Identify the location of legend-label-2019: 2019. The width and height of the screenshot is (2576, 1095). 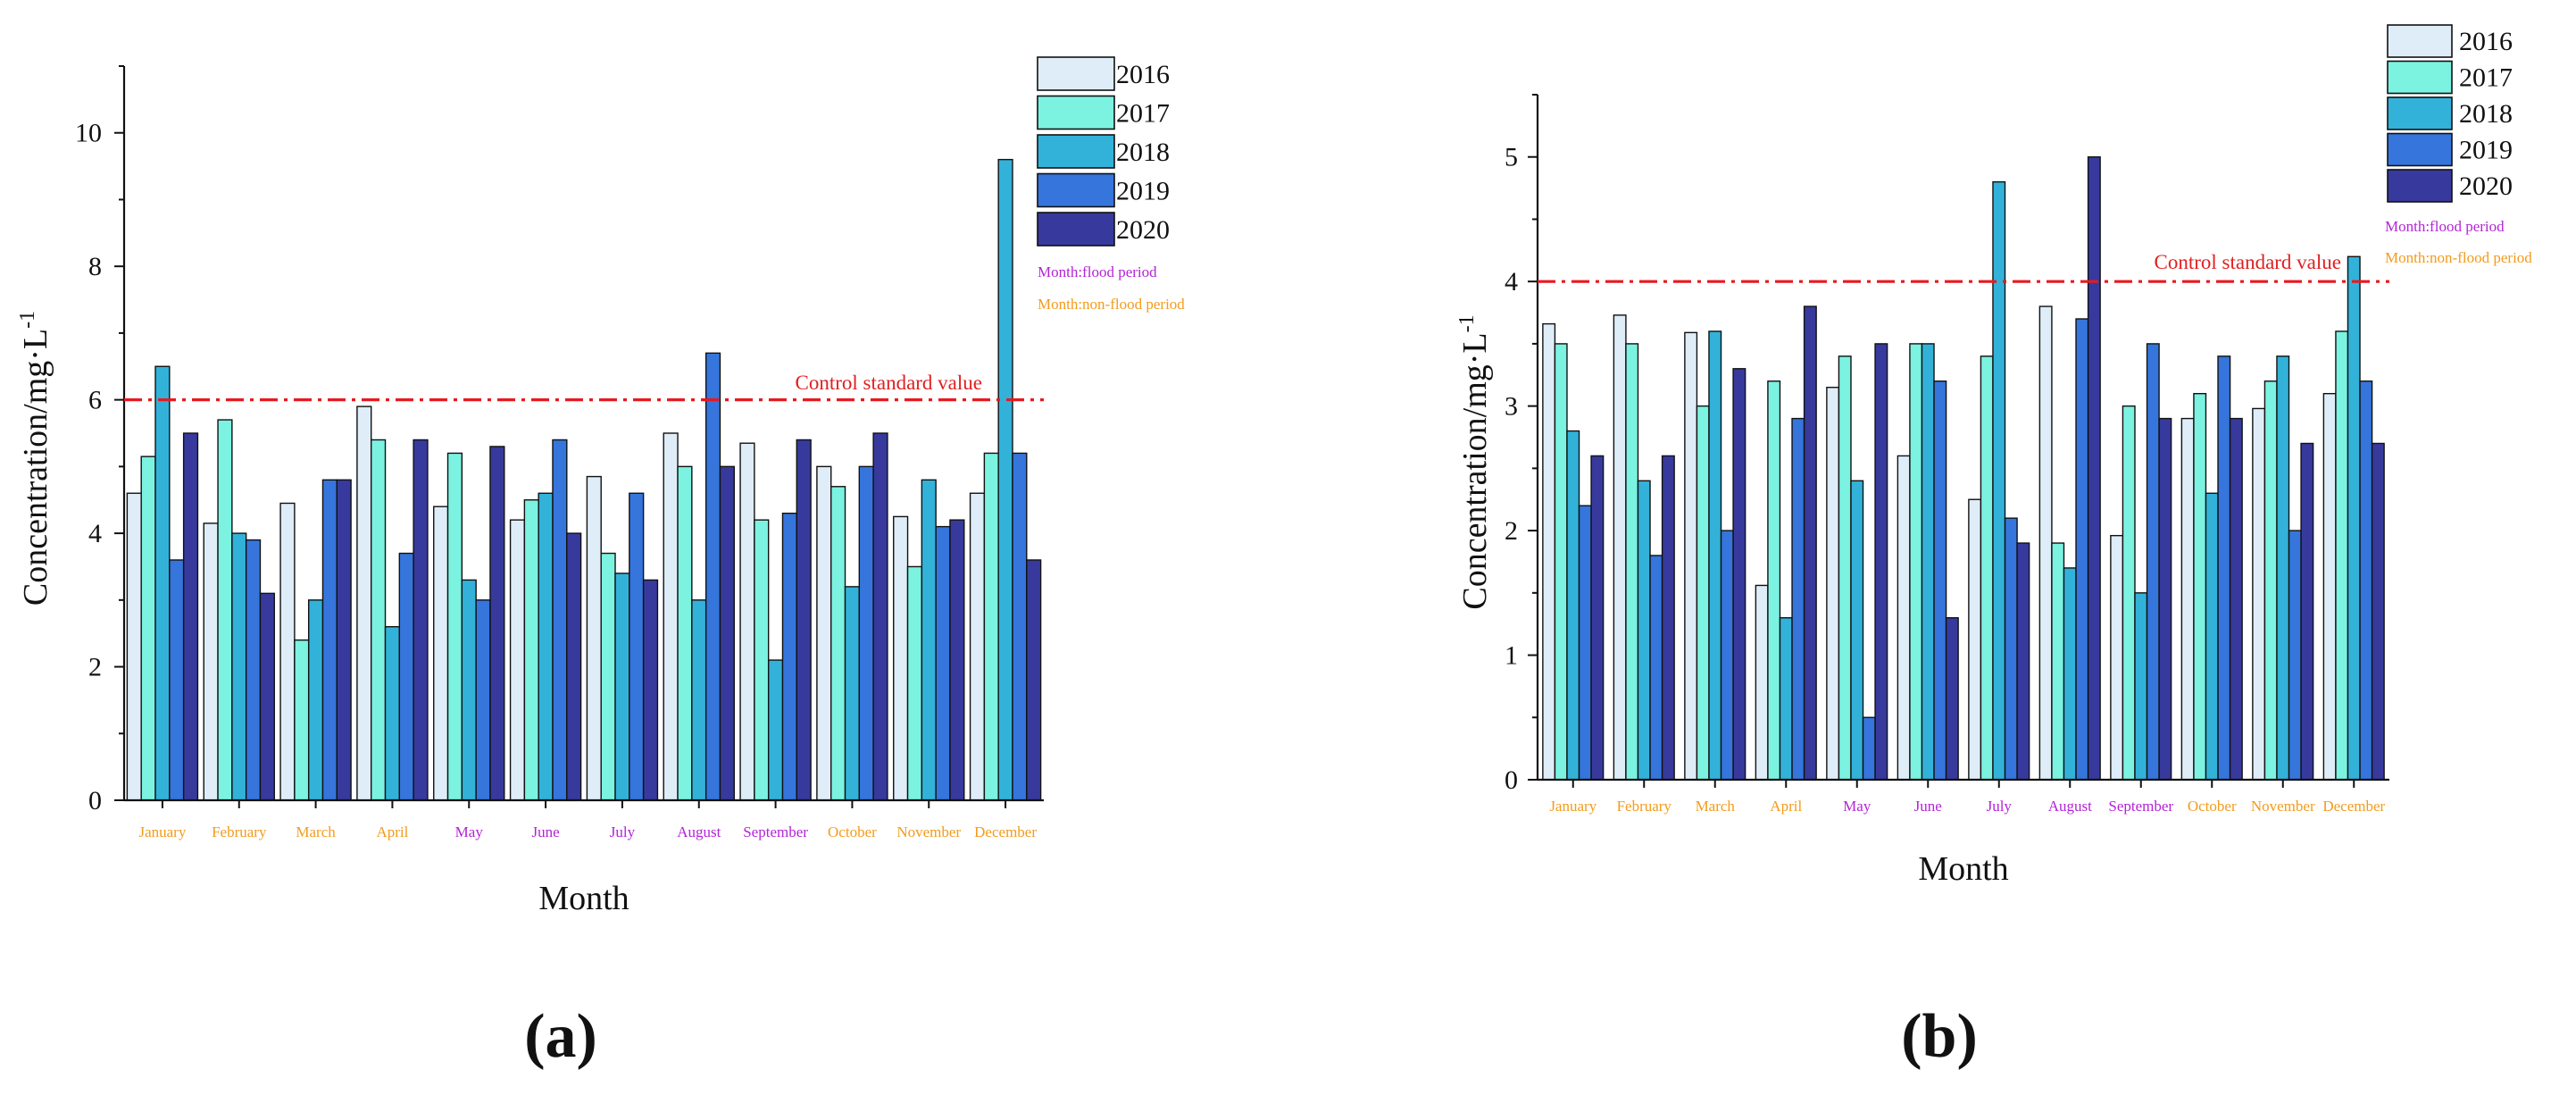
(1143, 191).